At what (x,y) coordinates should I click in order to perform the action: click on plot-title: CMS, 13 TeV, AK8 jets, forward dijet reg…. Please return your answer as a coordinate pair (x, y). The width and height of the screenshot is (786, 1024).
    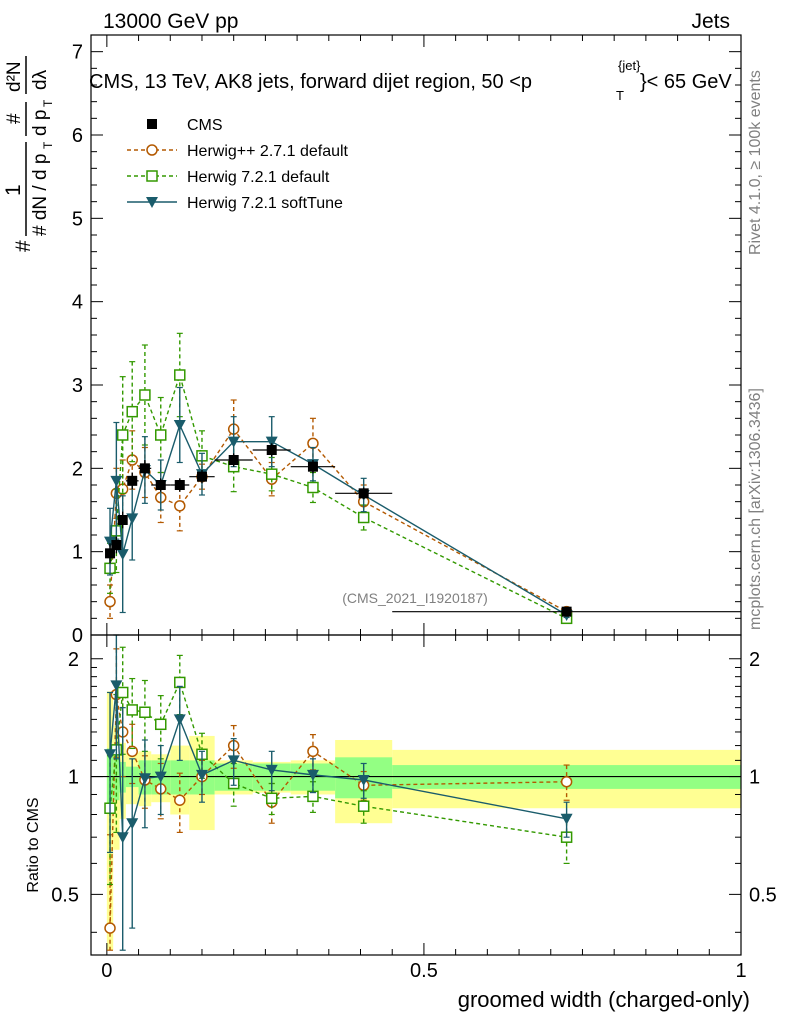
    Looking at the image, I should click on (410, 80).